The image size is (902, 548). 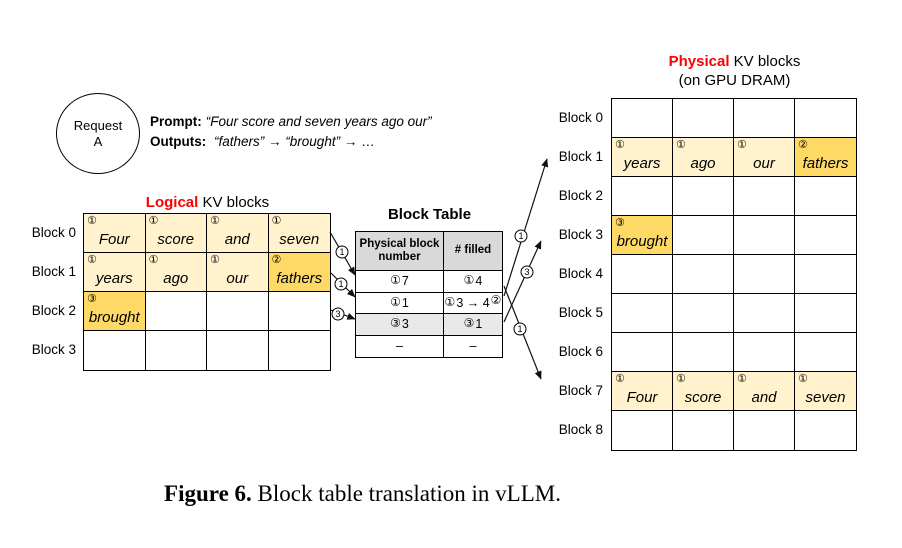 I want to click on token-word: ago, so click(x=703, y=163).